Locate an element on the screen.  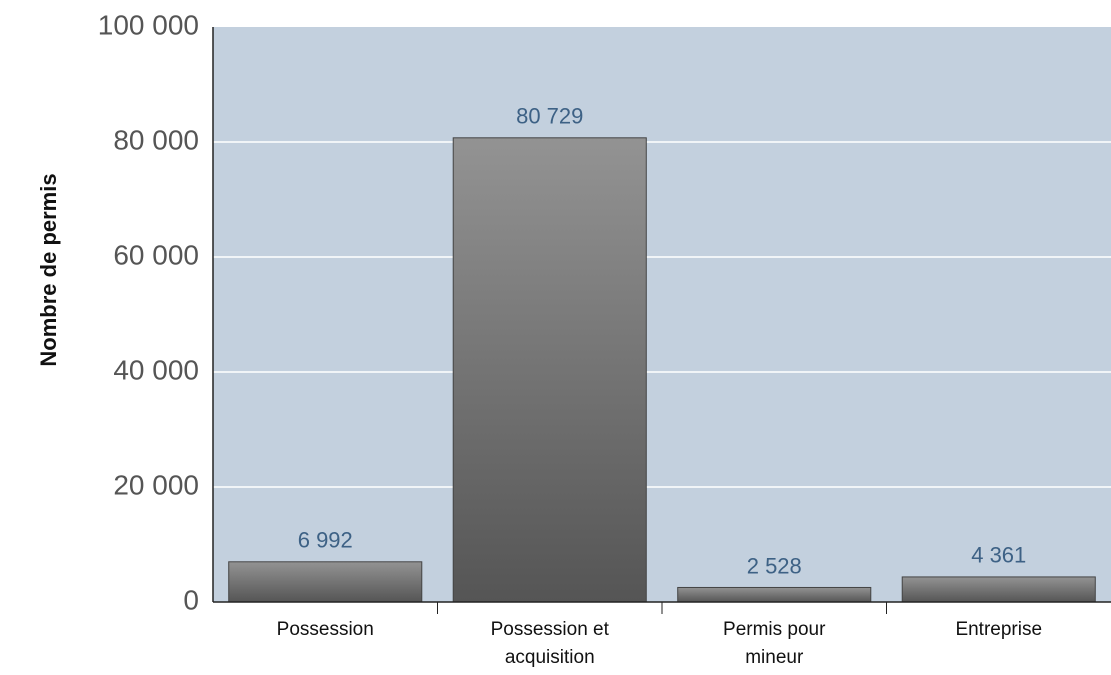
y-tick-label: 100 000 is located at coordinates (148, 24).